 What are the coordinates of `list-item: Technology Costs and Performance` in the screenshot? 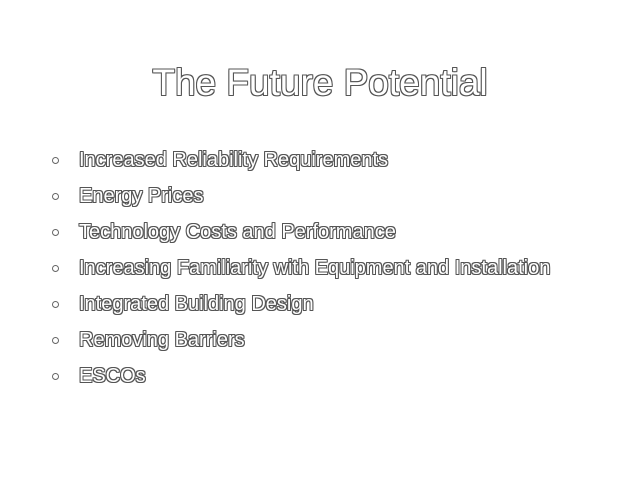 It's located at (342, 232).